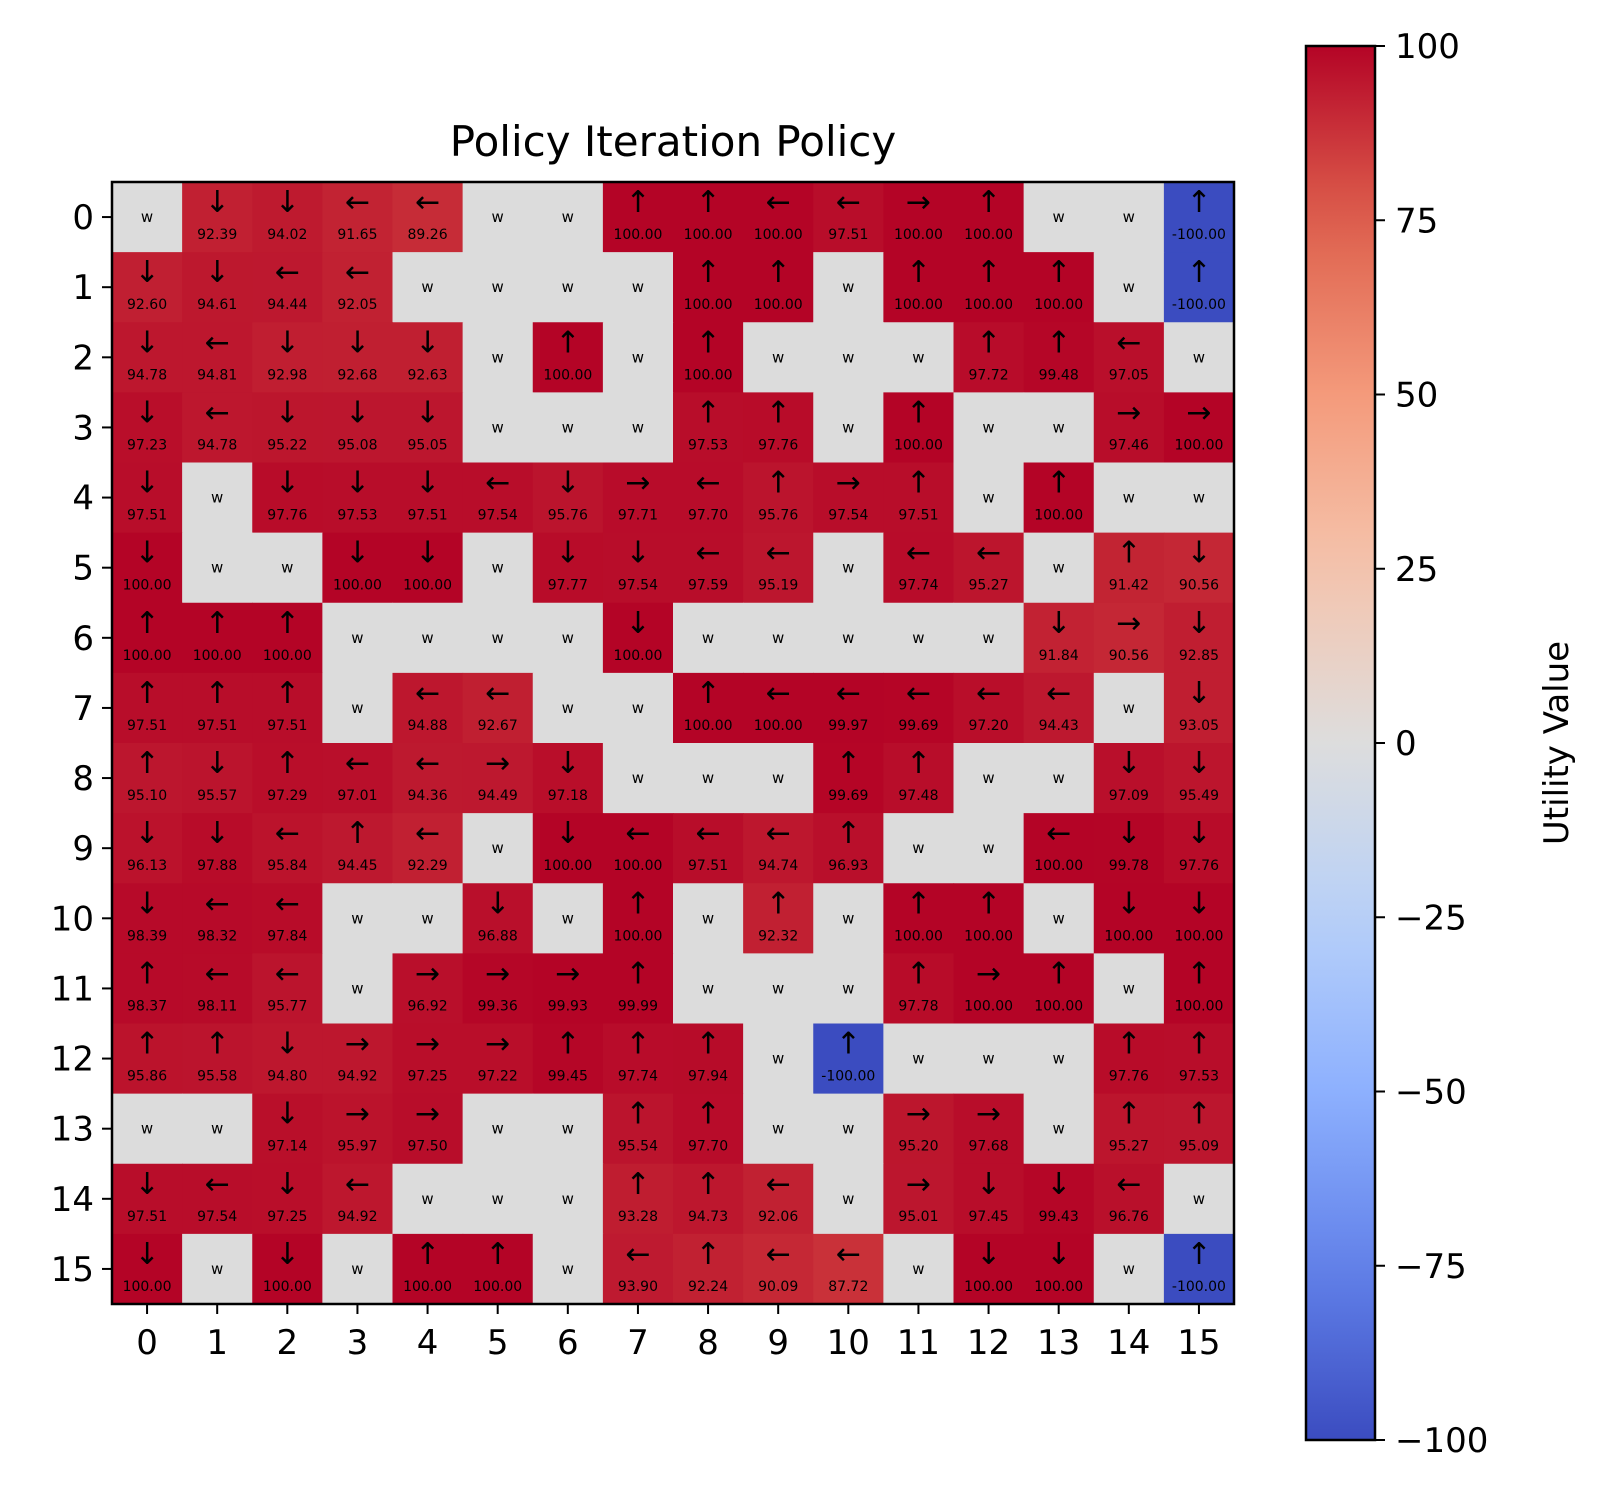 This screenshot has width=1599, height=1493. Describe the element at coordinates (708, 445) in the screenshot. I see `utility-value-label: 97.53` at that location.